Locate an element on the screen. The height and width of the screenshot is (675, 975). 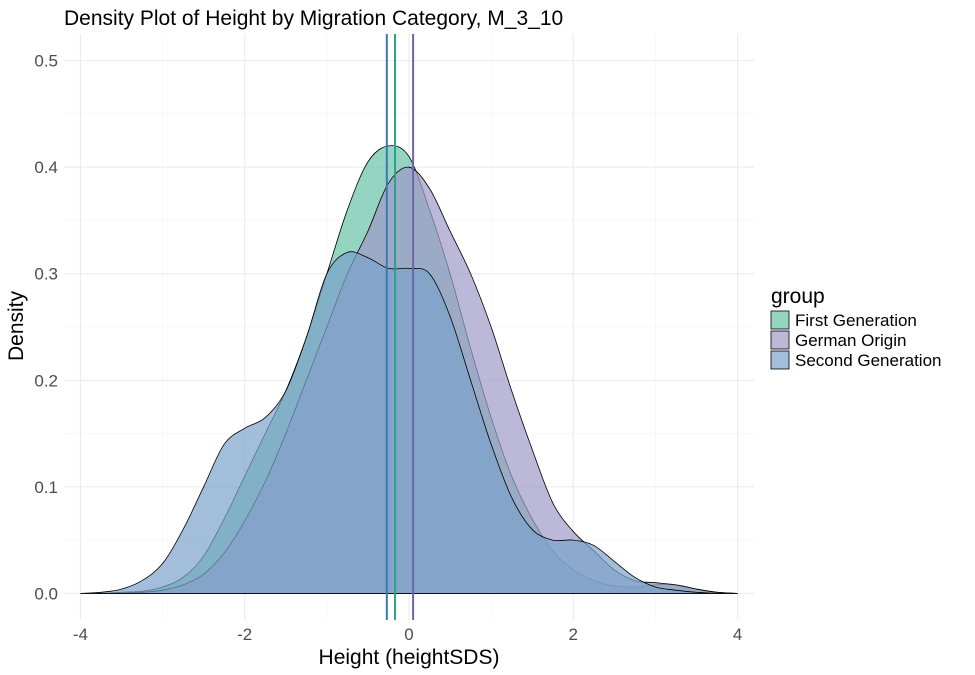
legend-key-german-origin is located at coordinates (780, 340).